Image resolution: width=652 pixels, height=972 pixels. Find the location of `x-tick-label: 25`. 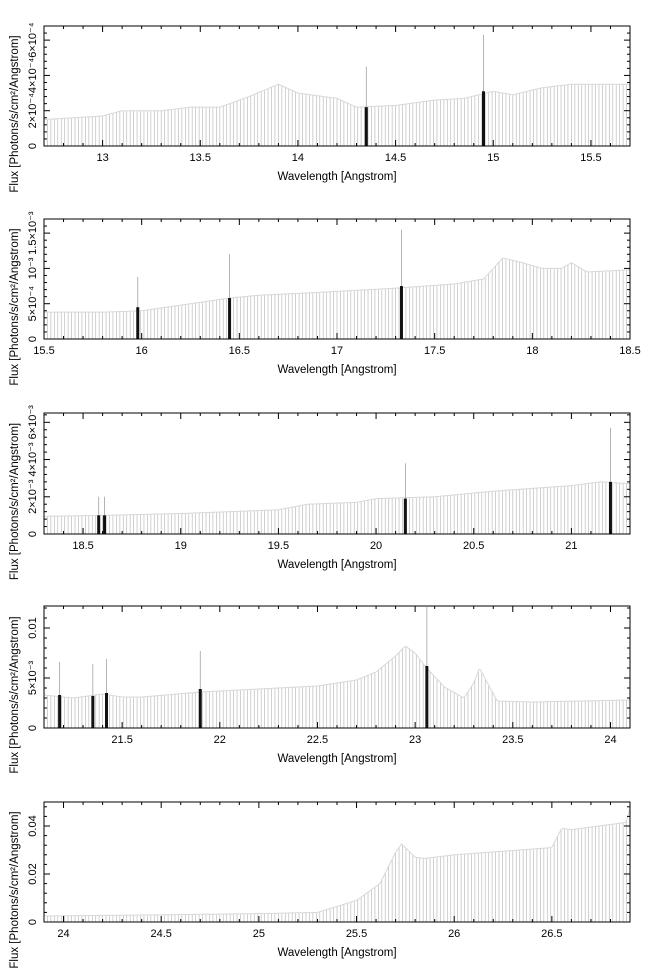

x-tick-label: 25 is located at coordinates (259, 934).